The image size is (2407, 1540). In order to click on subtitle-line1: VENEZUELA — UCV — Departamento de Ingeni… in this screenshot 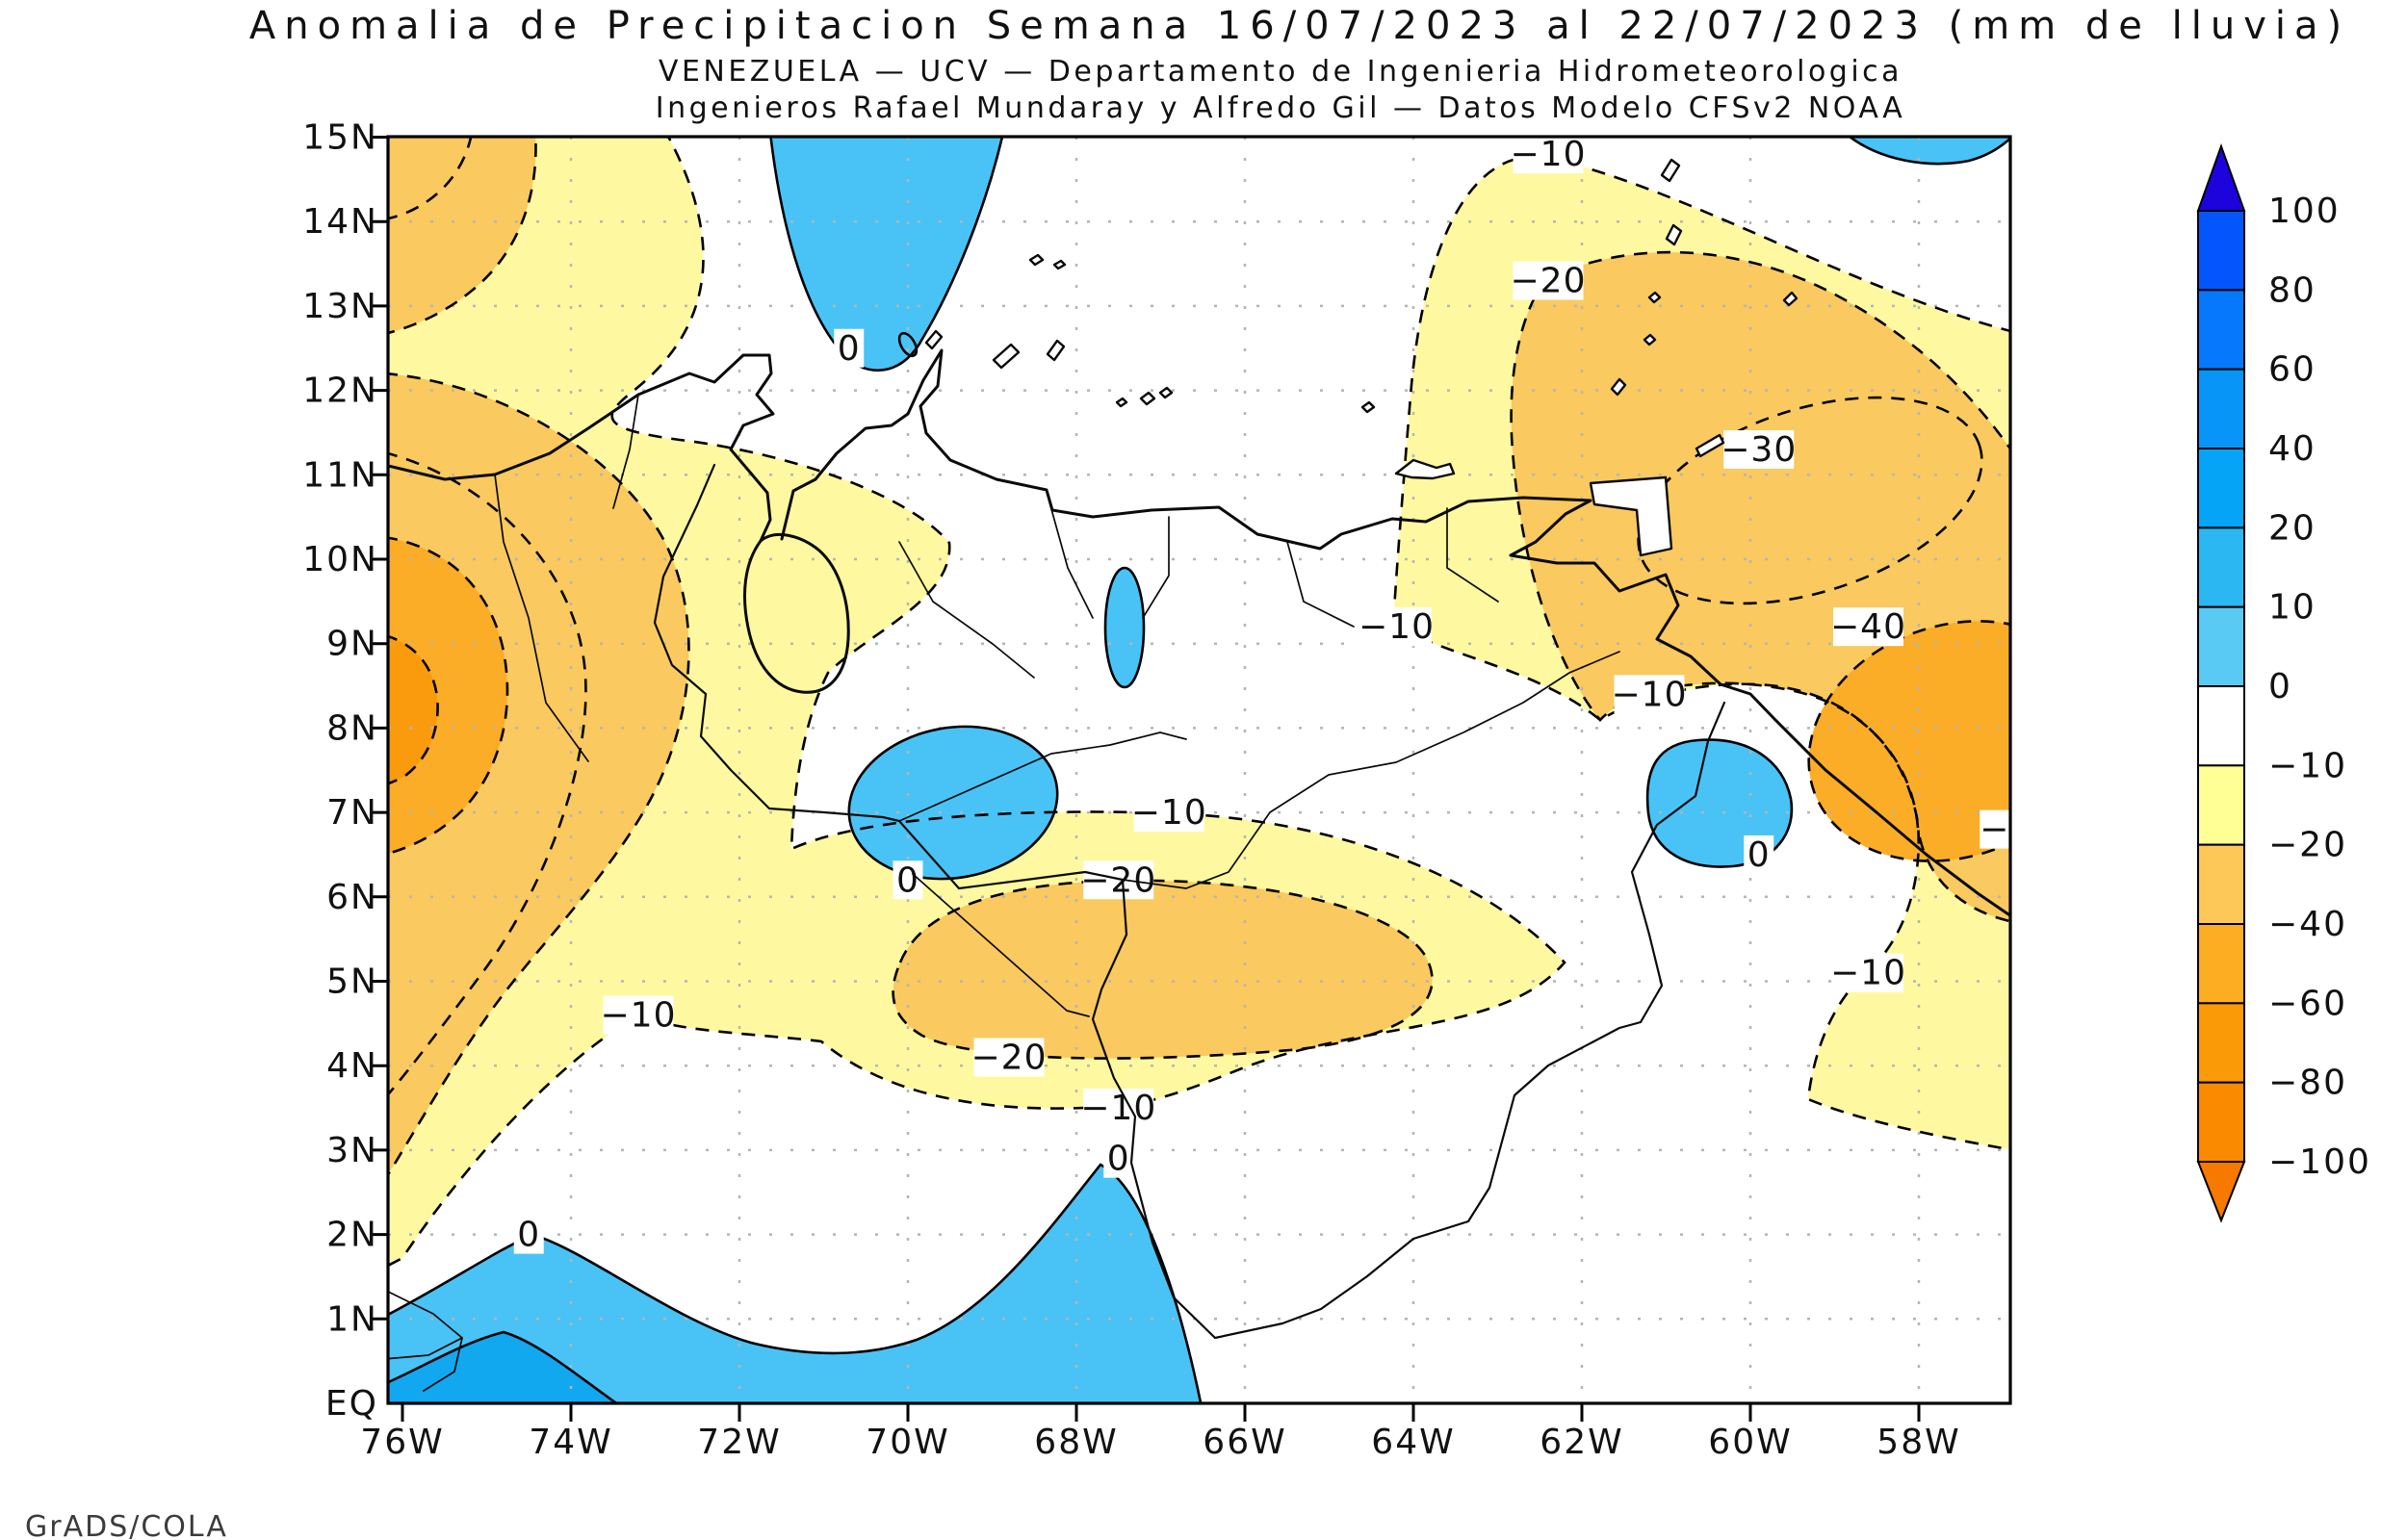, I will do `click(1280, 72)`.